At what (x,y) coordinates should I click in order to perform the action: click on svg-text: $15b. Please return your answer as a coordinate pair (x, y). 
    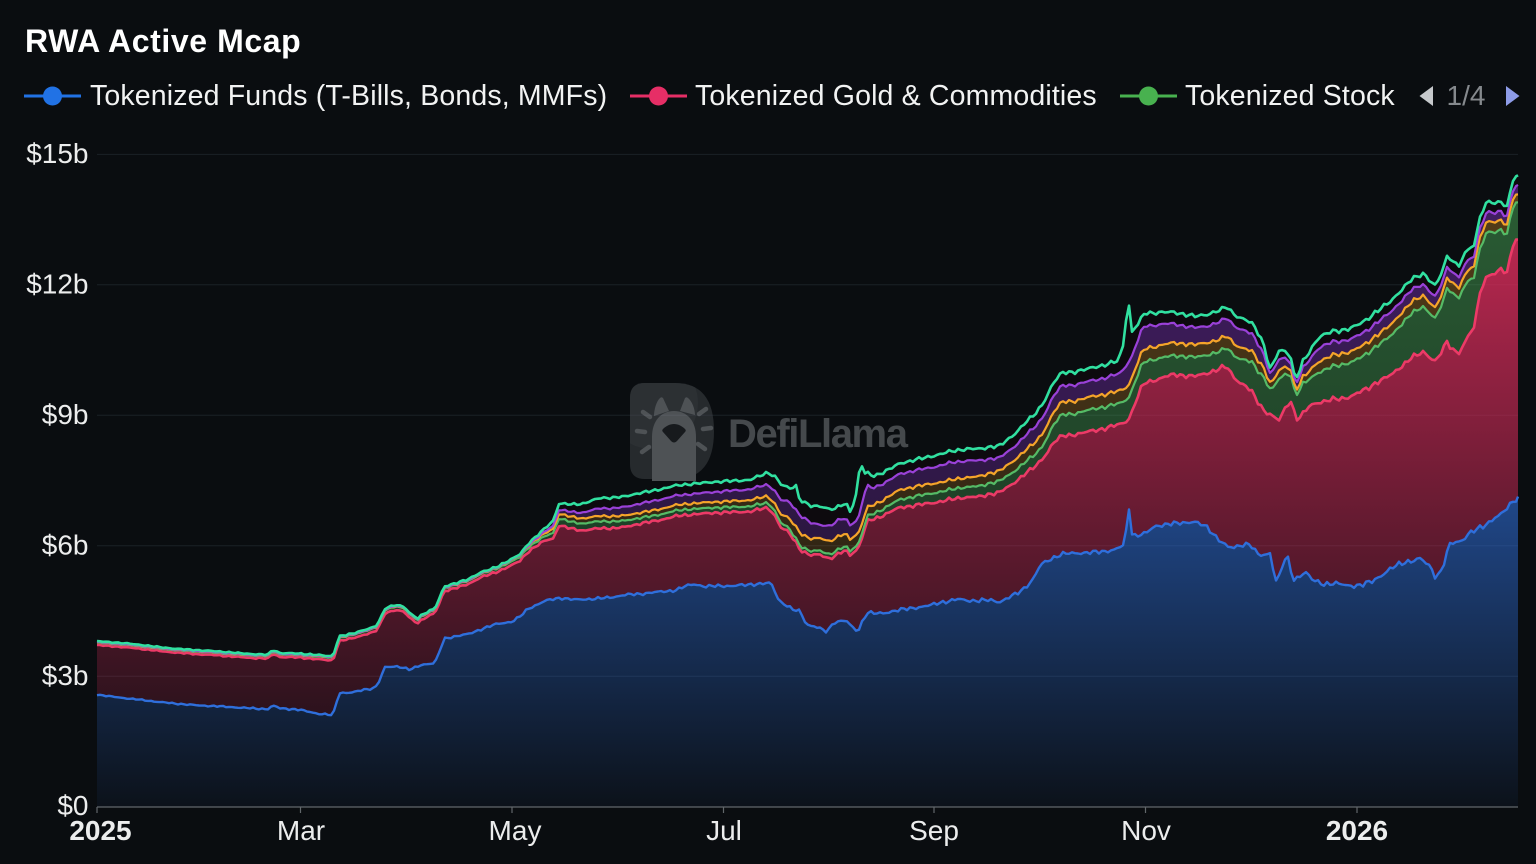
    Looking at the image, I should click on (57, 153).